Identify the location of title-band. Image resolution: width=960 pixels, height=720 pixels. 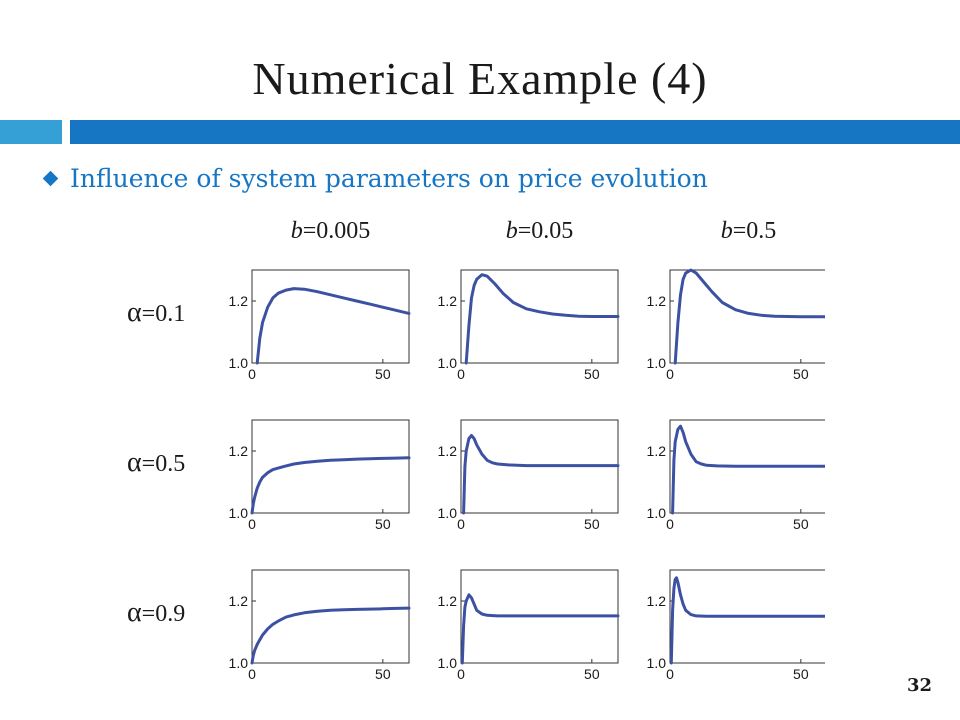
(515, 132).